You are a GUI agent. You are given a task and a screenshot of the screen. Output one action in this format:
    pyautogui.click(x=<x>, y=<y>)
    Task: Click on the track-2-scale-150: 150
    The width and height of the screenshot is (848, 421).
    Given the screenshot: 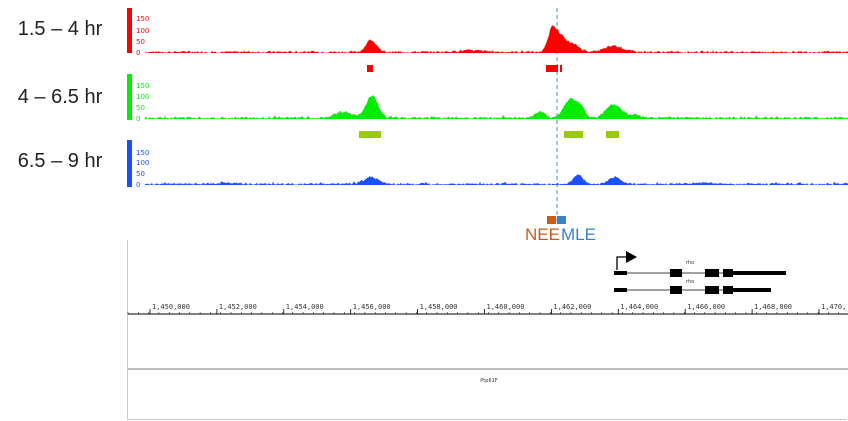 What is the action you would take?
    pyautogui.click(x=142, y=86)
    